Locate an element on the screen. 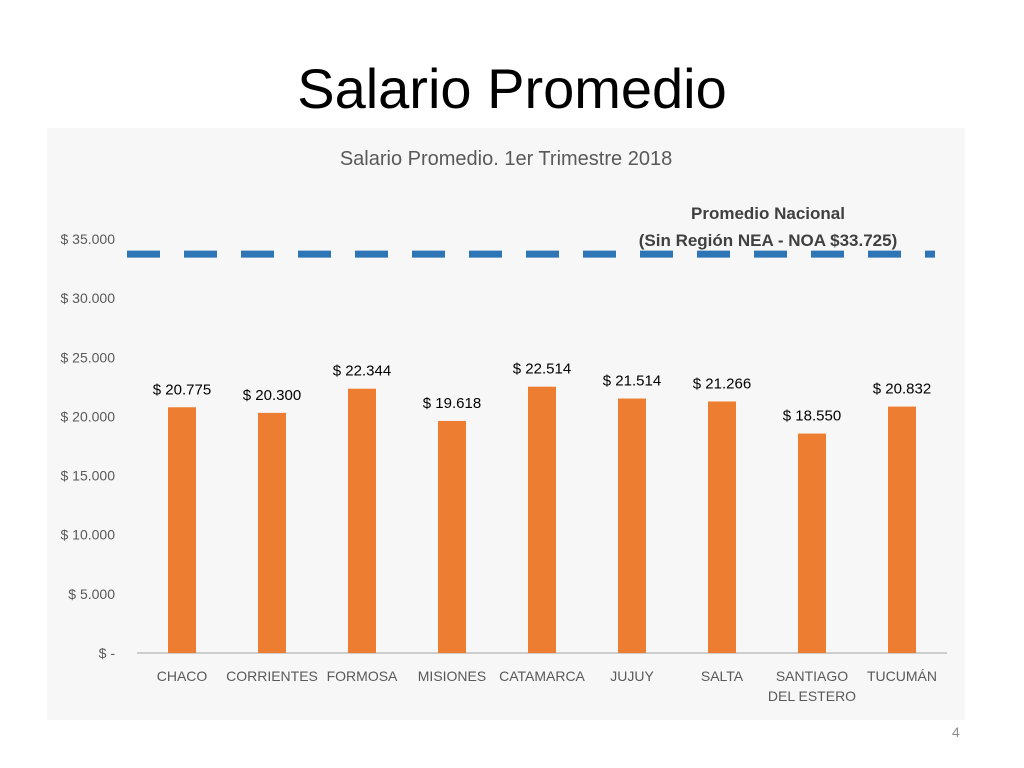  data-label: $ 19.618 is located at coordinates (452, 403).